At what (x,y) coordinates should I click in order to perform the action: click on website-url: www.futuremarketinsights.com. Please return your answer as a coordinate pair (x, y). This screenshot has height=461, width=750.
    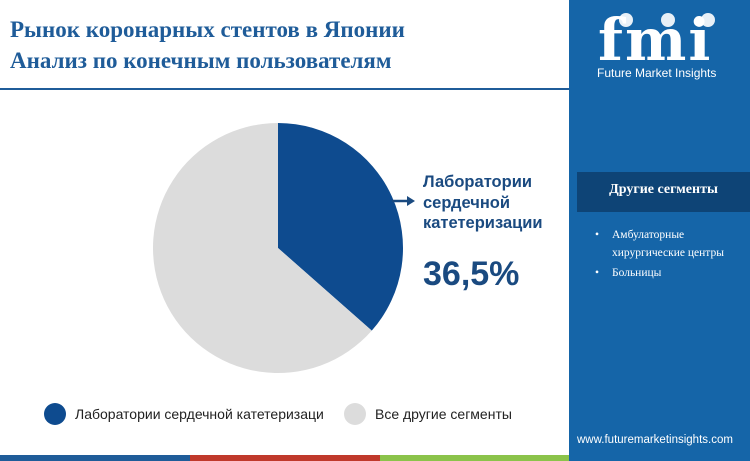
    Looking at the image, I should click on (655, 440).